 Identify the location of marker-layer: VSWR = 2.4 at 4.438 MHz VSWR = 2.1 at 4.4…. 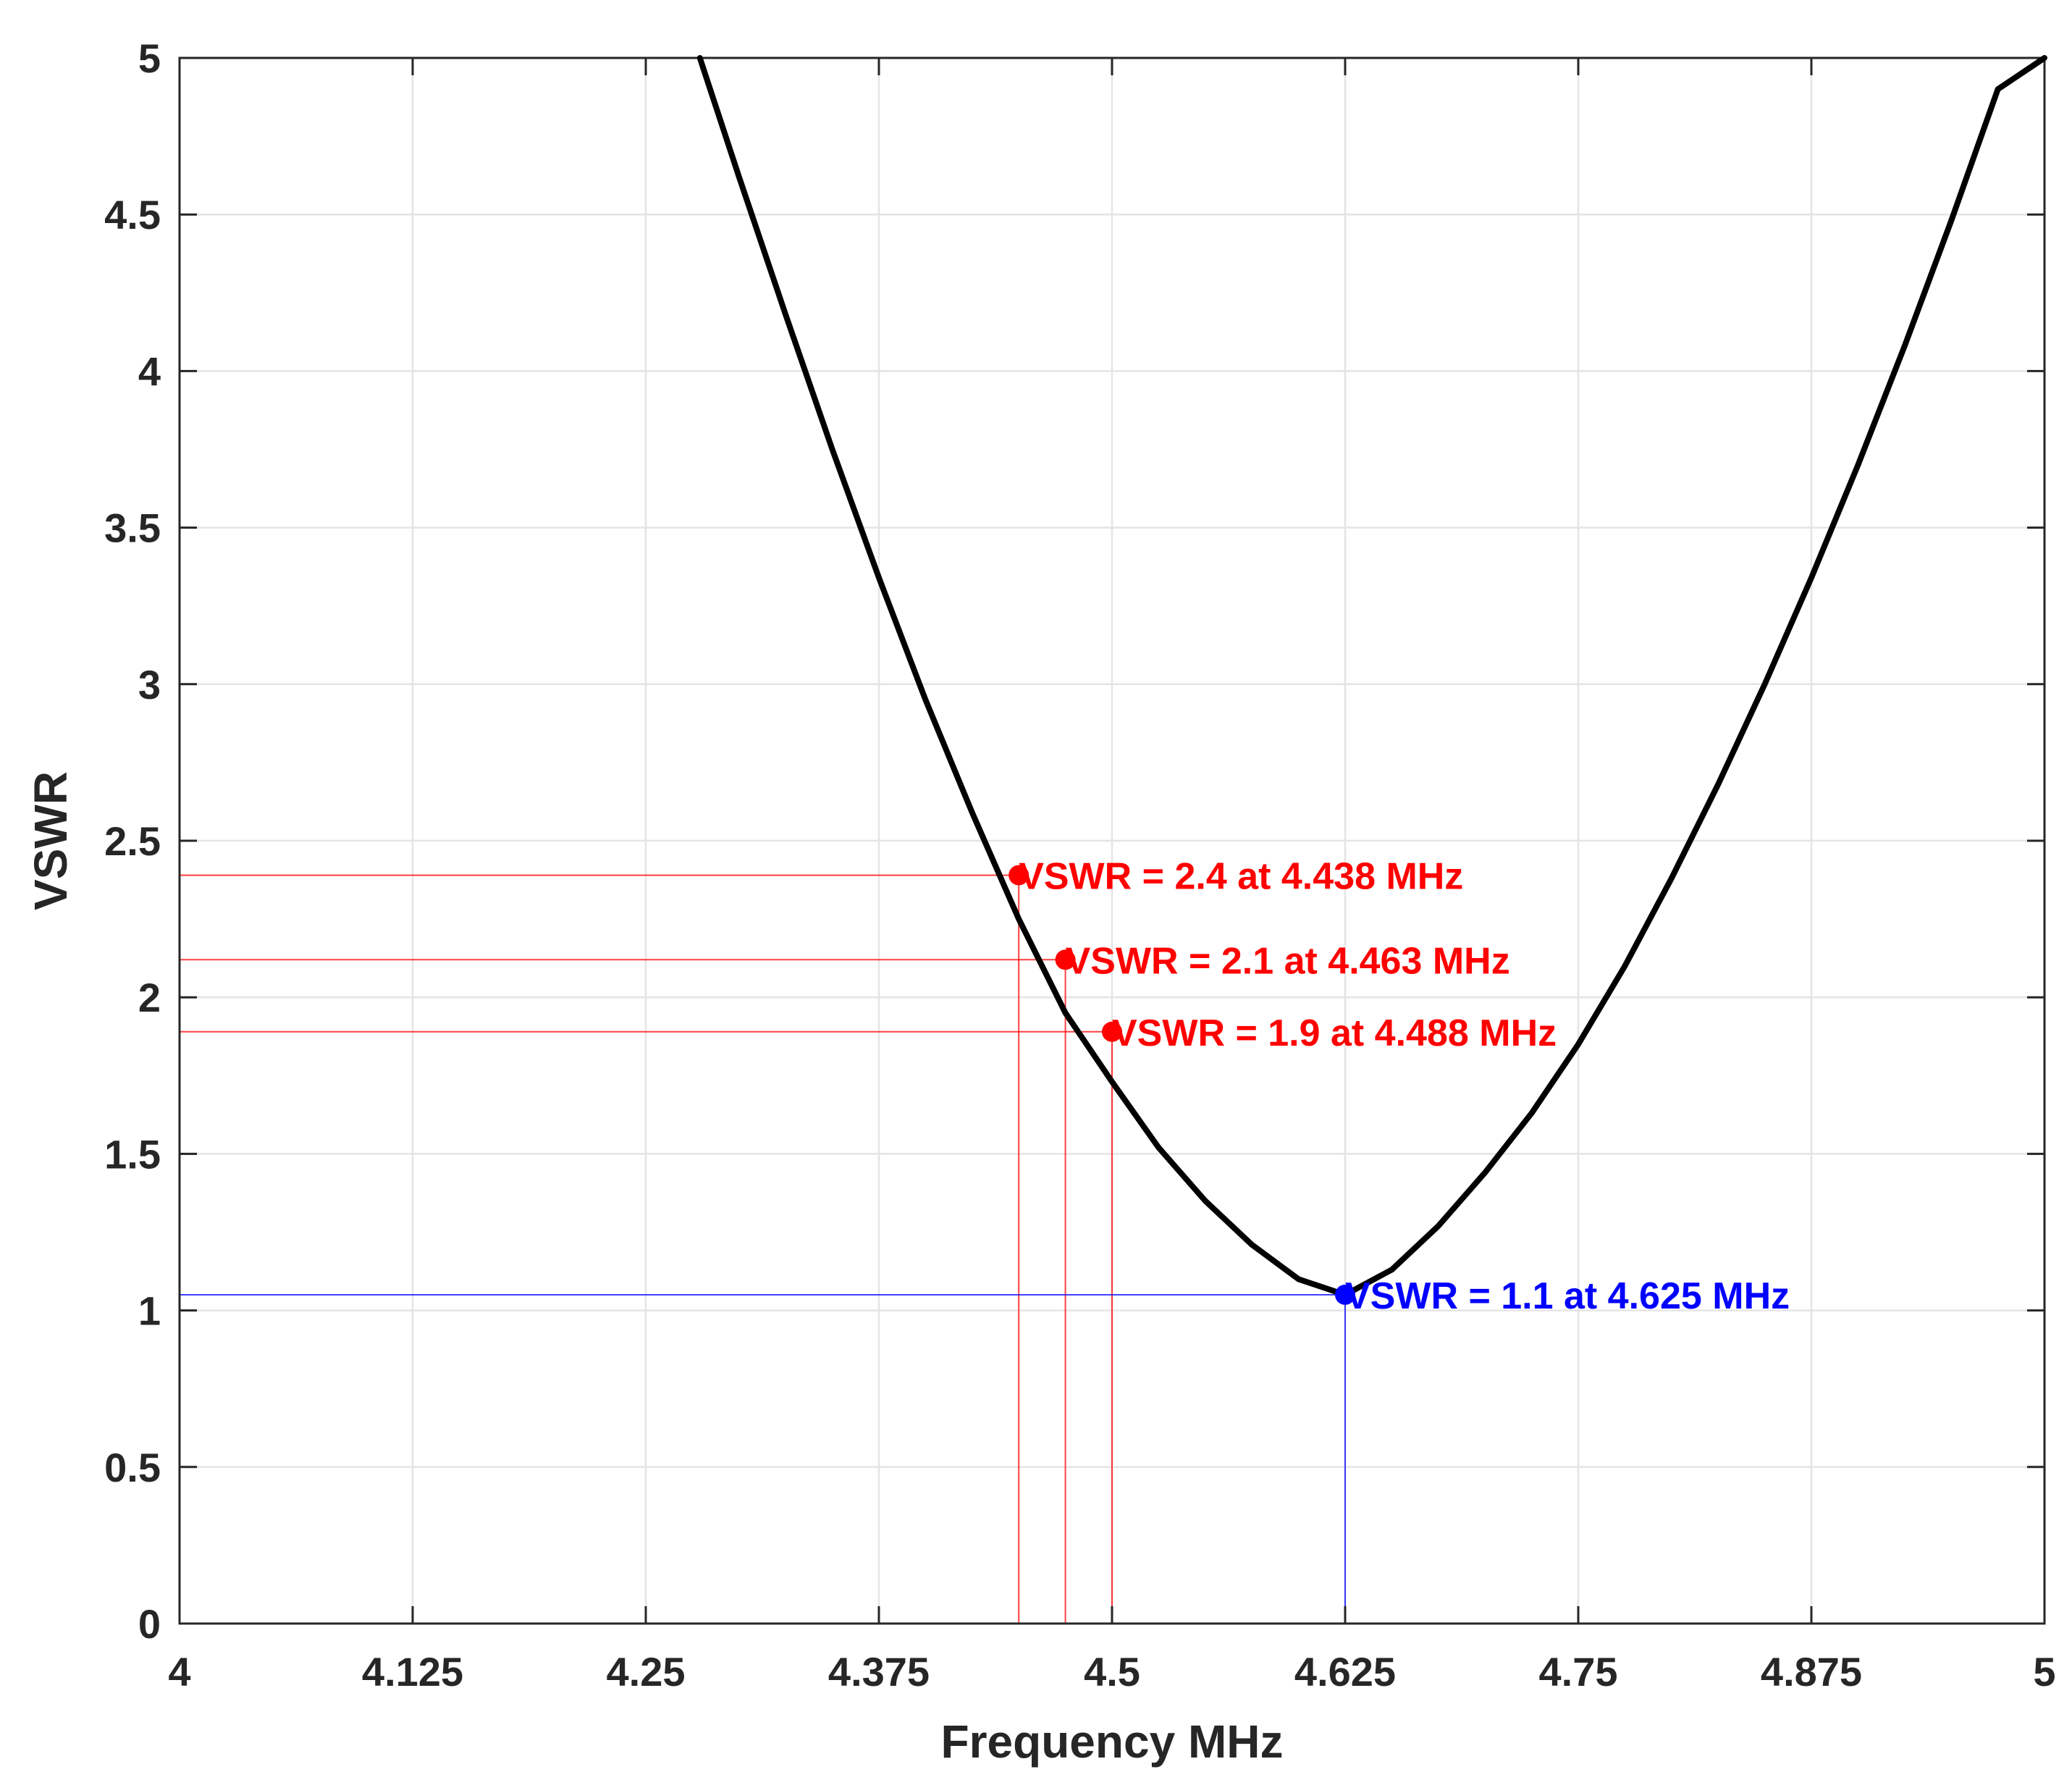
(1399, 1086).